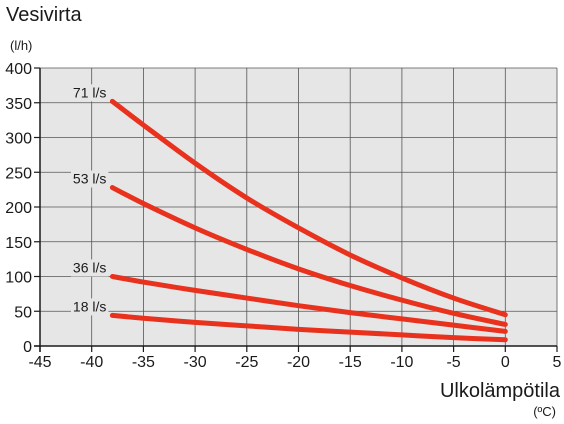 This screenshot has width=564, height=424. I want to click on x-tick-label: -30, so click(195, 362).